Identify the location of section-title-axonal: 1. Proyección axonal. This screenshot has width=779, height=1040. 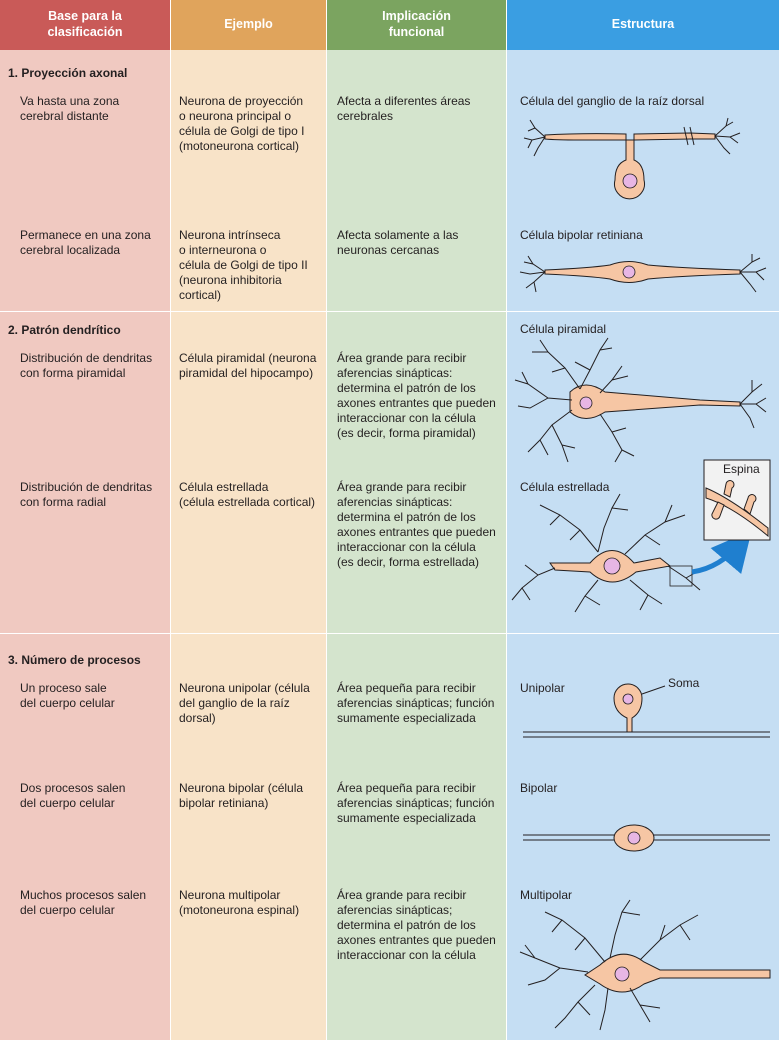
(68, 73).